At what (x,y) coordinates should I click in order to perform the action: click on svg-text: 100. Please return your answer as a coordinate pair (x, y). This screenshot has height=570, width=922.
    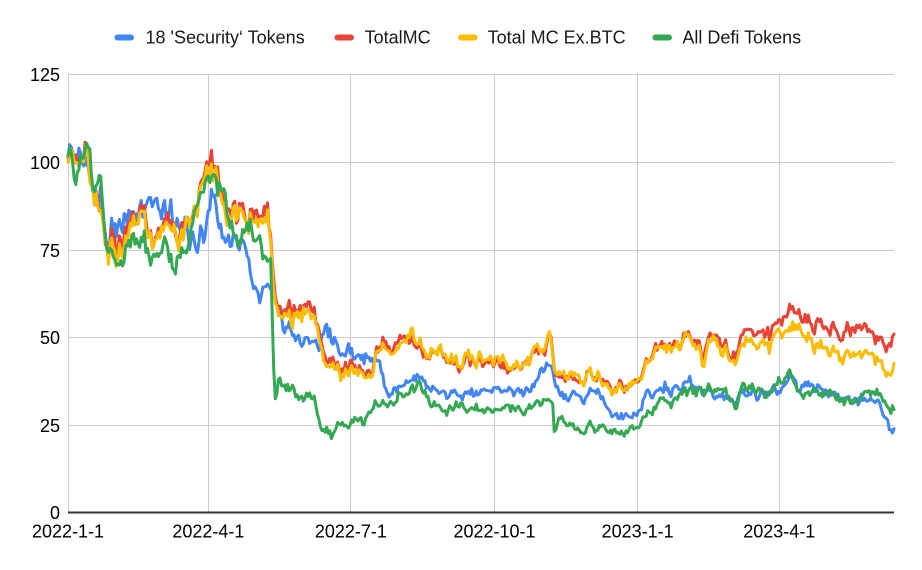
    Looking at the image, I should click on (45, 163).